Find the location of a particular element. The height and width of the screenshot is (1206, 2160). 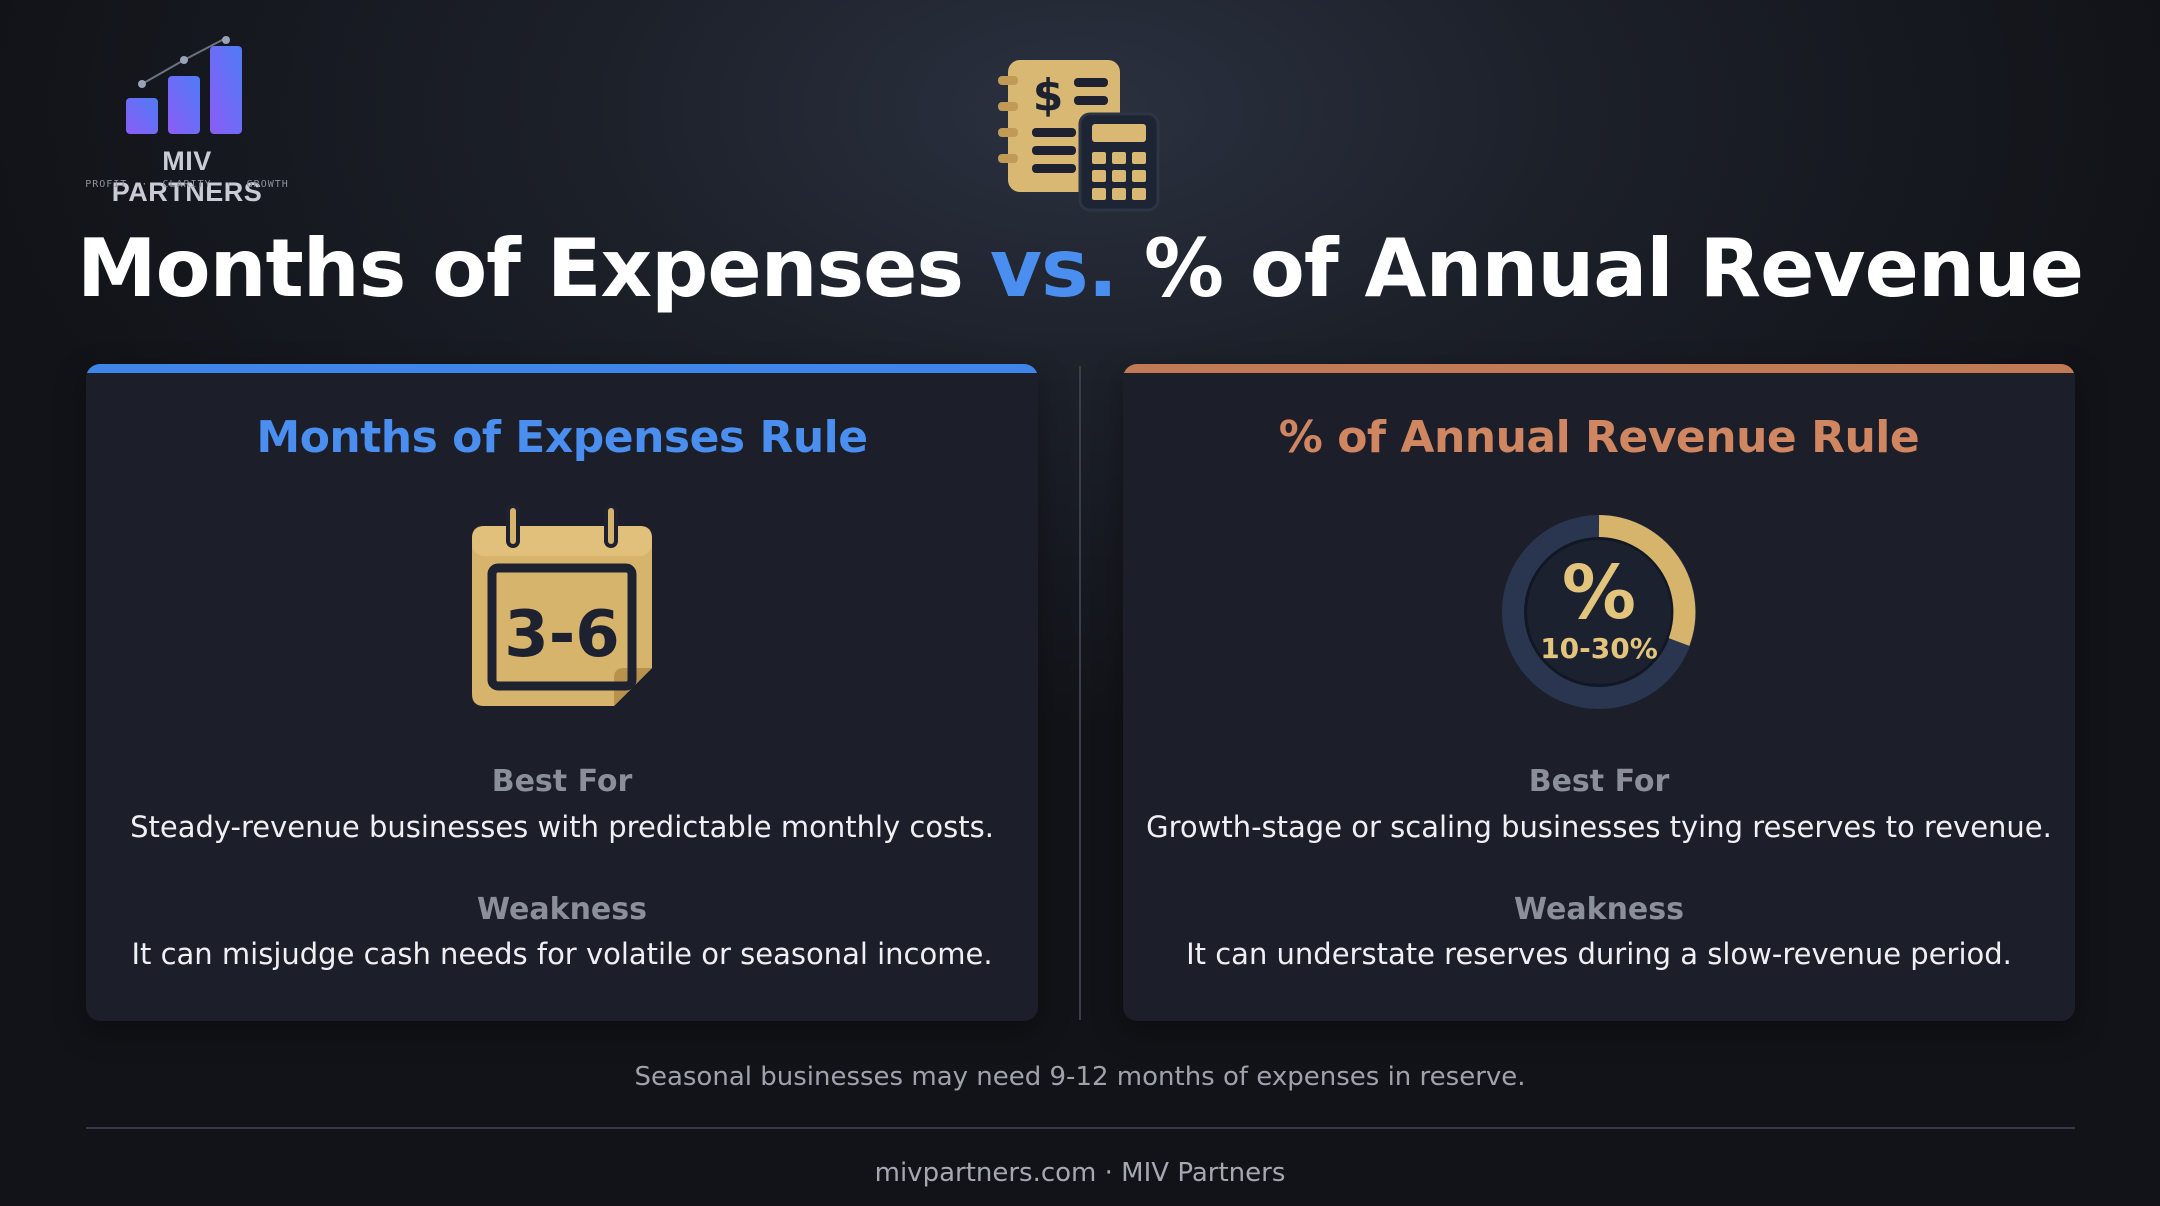

brand-logo: MIV PARTNERS PROFIT · CLARITY · GROWTH is located at coordinates (187, 121).